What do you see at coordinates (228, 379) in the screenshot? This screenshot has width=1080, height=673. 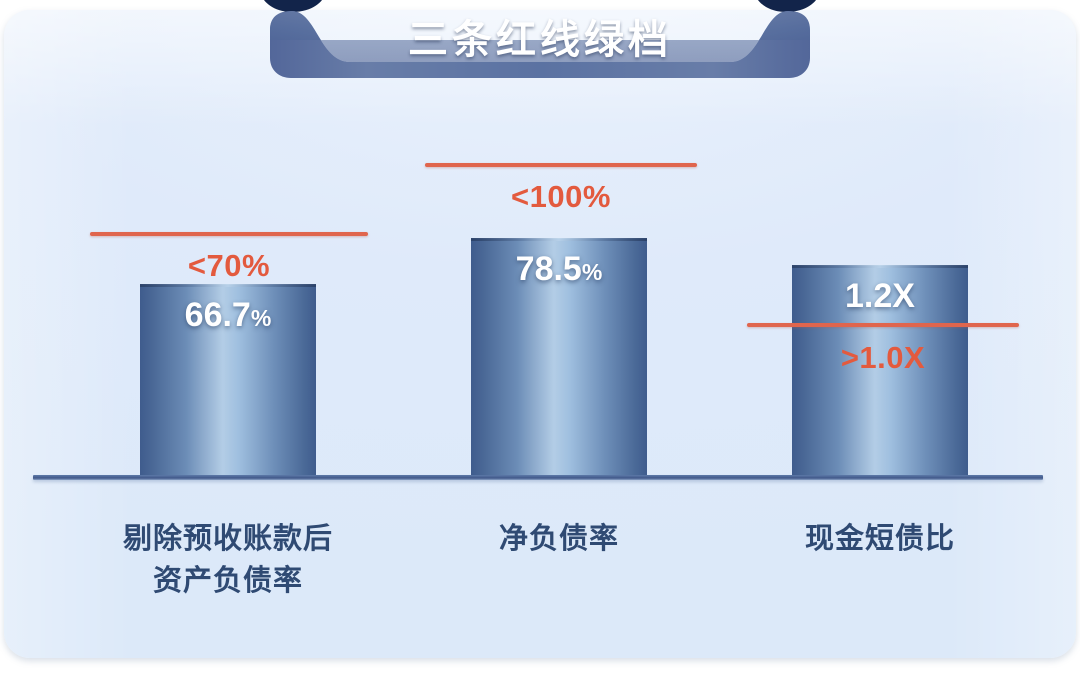 I see `bar-1: 66.7%` at bounding box center [228, 379].